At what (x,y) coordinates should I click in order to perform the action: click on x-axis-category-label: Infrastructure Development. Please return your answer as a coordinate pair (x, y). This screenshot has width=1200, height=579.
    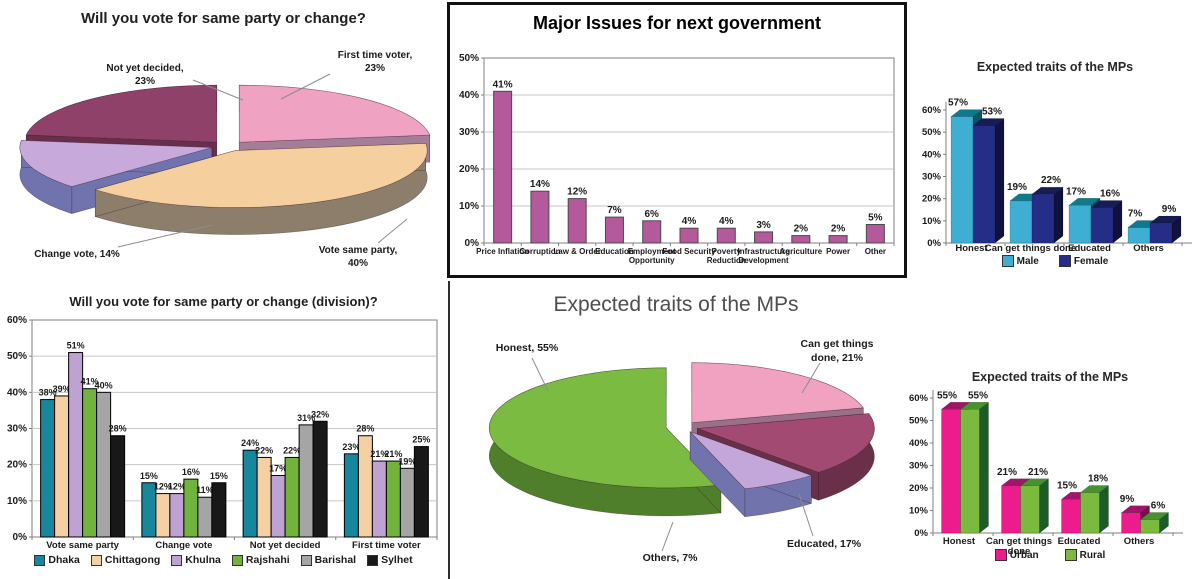
    Looking at the image, I should click on (764, 256).